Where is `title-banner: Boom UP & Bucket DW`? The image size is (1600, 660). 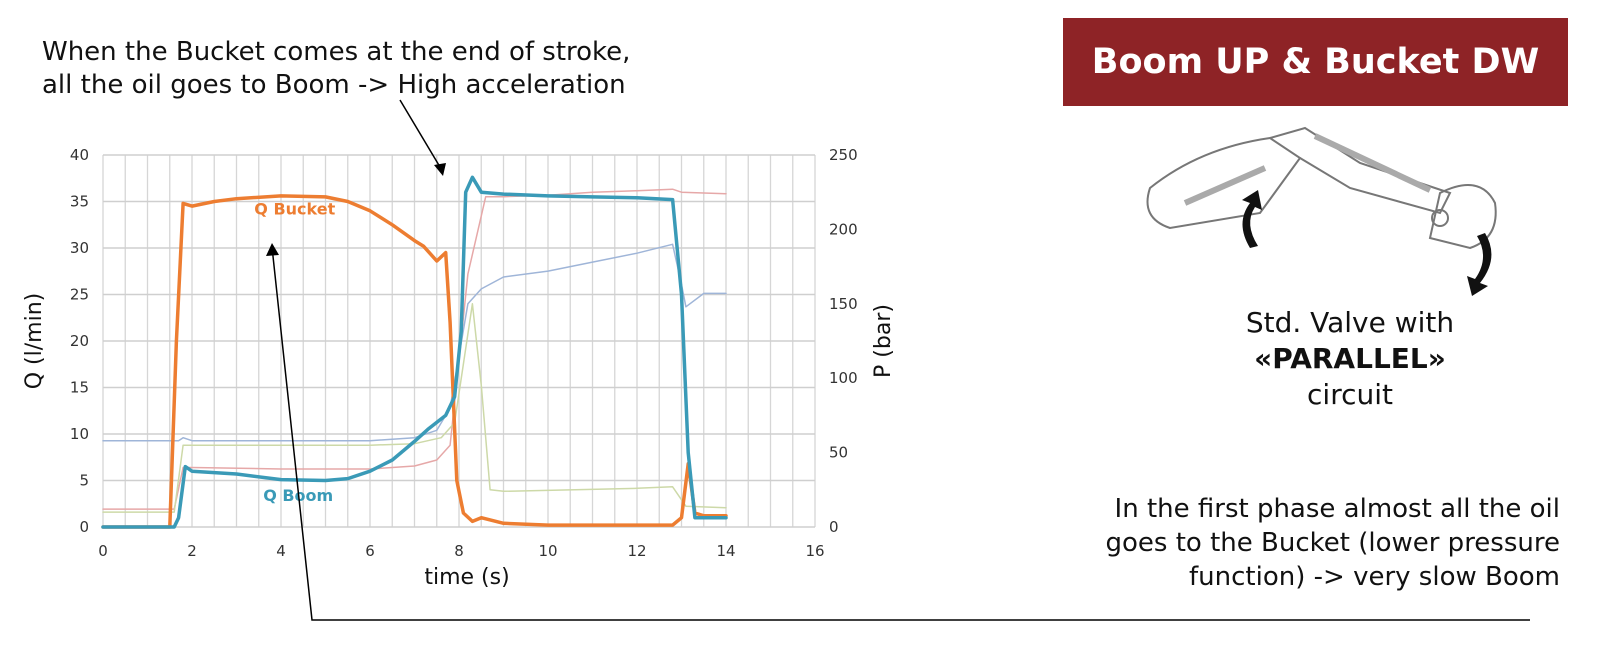 title-banner: Boom UP & Bucket DW is located at coordinates (1315, 62).